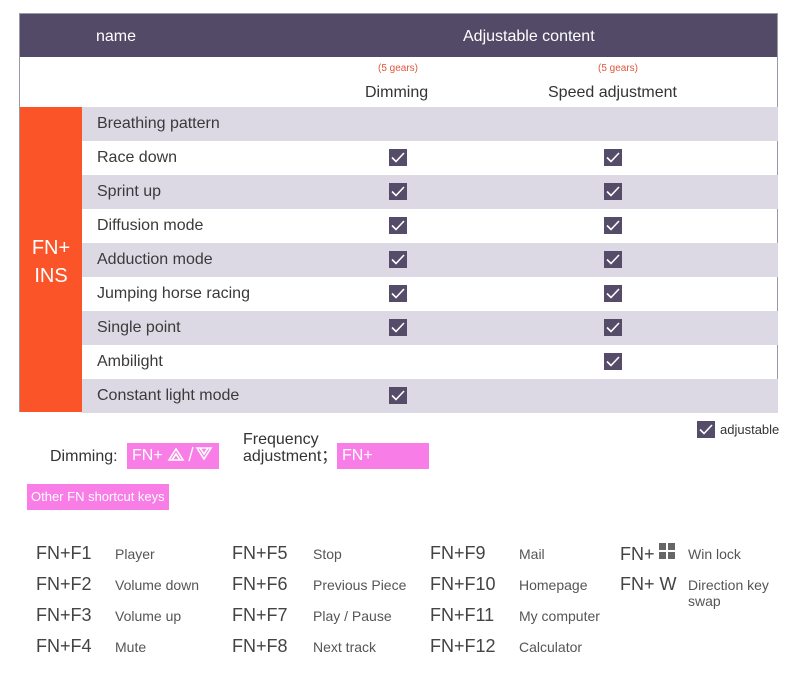 The width and height of the screenshot is (800, 700). I want to click on shortcut-key-text: FN+F12, so click(463, 646).